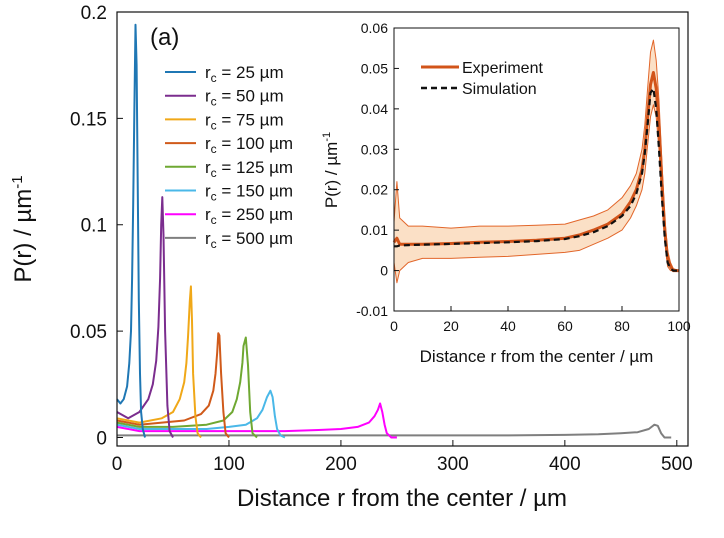  I want to click on main-y-tick-label: 0, so click(101, 438).